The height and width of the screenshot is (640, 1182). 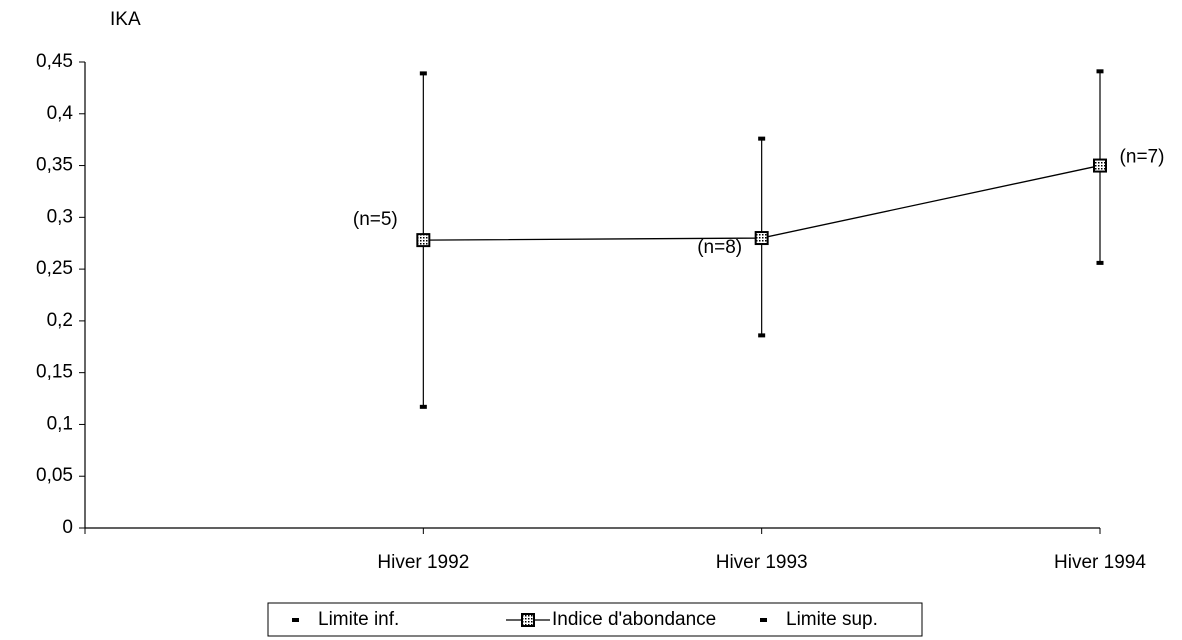 What do you see at coordinates (60, 216) in the screenshot?
I see `y-tick-label: 0,3` at bounding box center [60, 216].